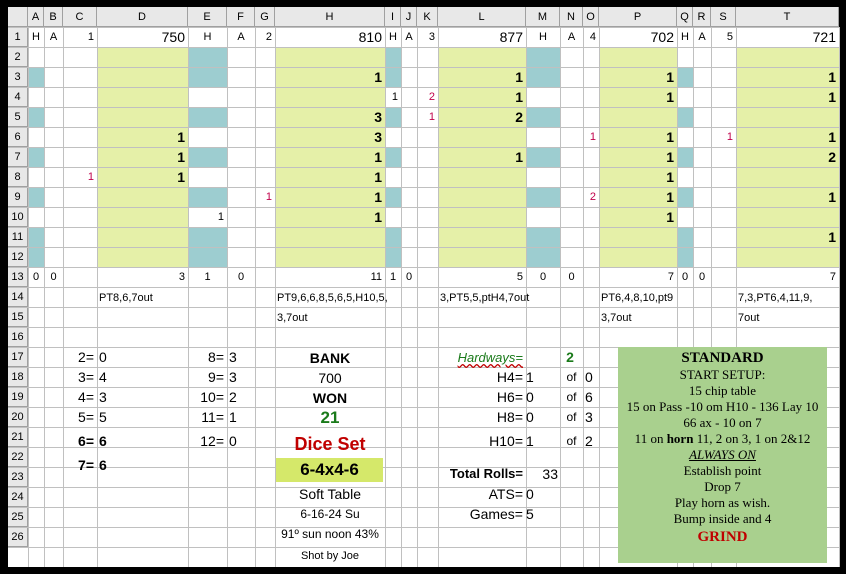 This screenshot has width=846, height=574. Describe the element at coordinates (482, 17) in the screenshot. I see `column-header-l: L` at that location.